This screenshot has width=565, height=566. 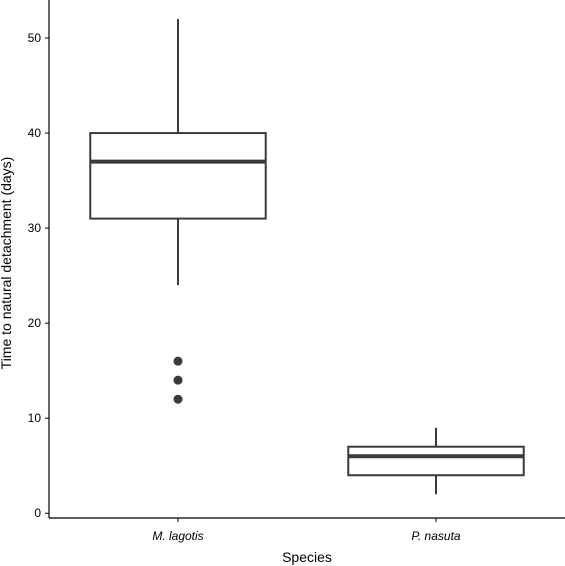 I want to click on y-axis-title: Time to natural detachment (days), so click(x=7, y=263).